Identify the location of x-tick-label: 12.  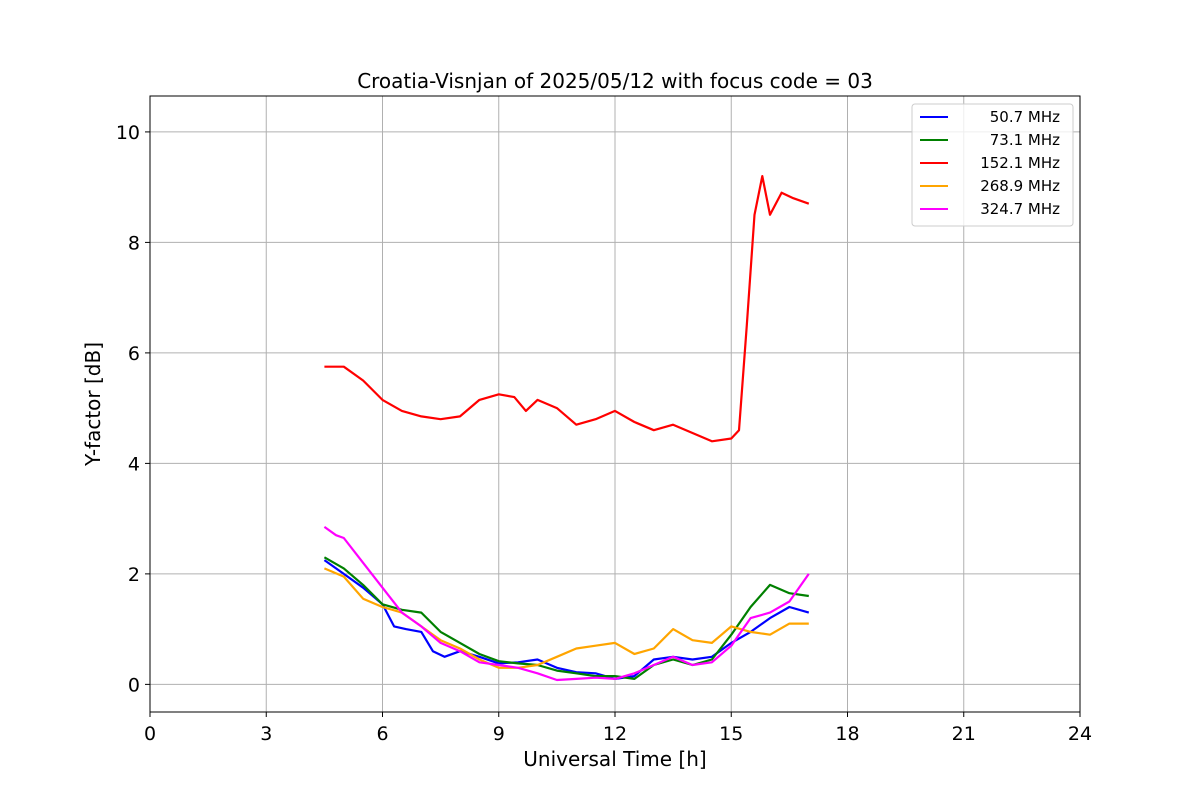
(615, 734).